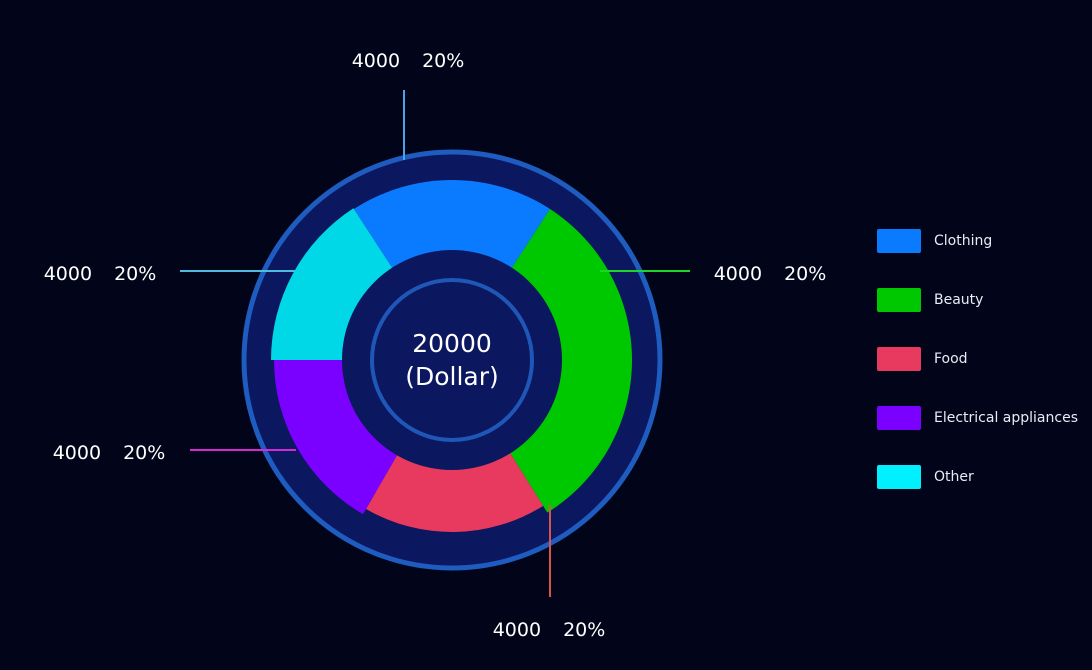 Image resolution: width=1092 pixels, height=670 pixels. What do you see at coordinates (376, 61) in the screenshot?
I see `callout-value-clothing: 4000` at bounding box center [376, 61].